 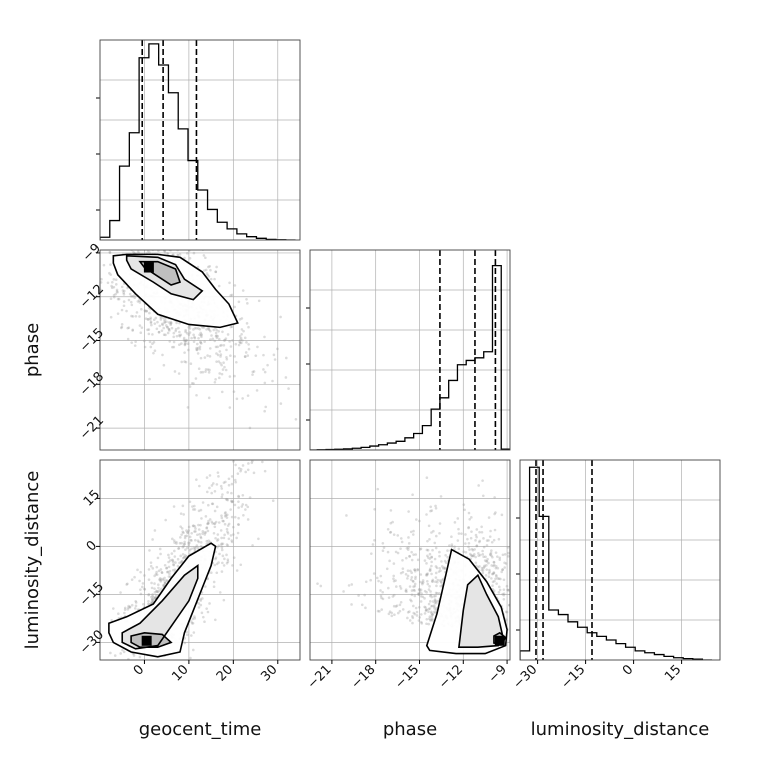 What do you see at coordinates (451, 677) in the screenshot?
I see `x-tick-label: −12` at bounding box center [451, 677].